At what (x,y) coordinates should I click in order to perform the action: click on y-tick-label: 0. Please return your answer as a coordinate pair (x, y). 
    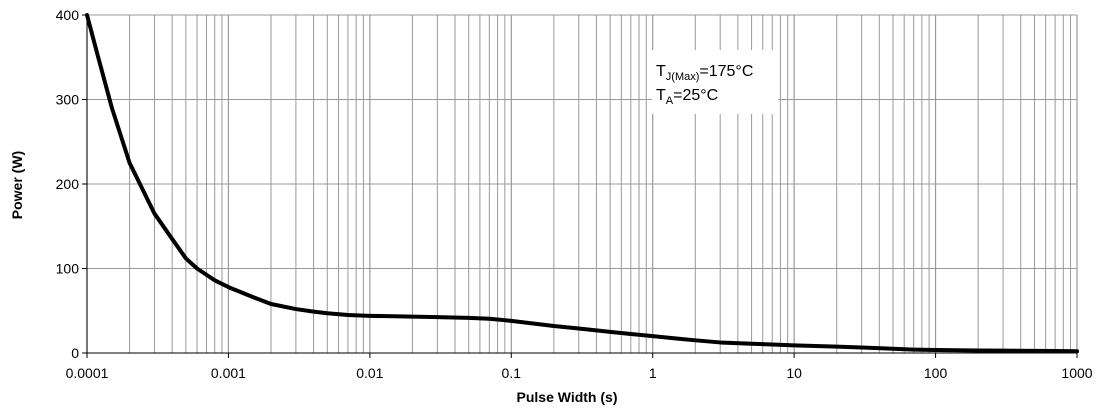
    Looking at the image, I should click on (75, 353).